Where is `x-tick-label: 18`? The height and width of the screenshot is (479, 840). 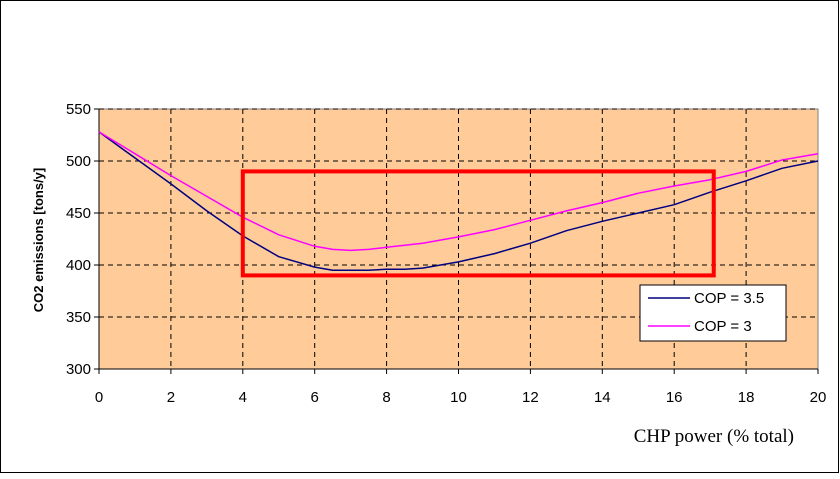 x-tick-label: 18 is located at coordinates (746, 397).